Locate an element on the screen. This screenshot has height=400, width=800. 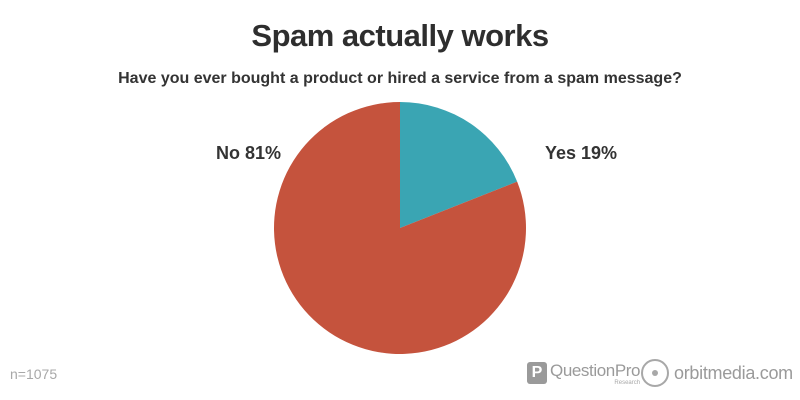
questionpro-logo-icon: P is located at coordinates (537, 373).